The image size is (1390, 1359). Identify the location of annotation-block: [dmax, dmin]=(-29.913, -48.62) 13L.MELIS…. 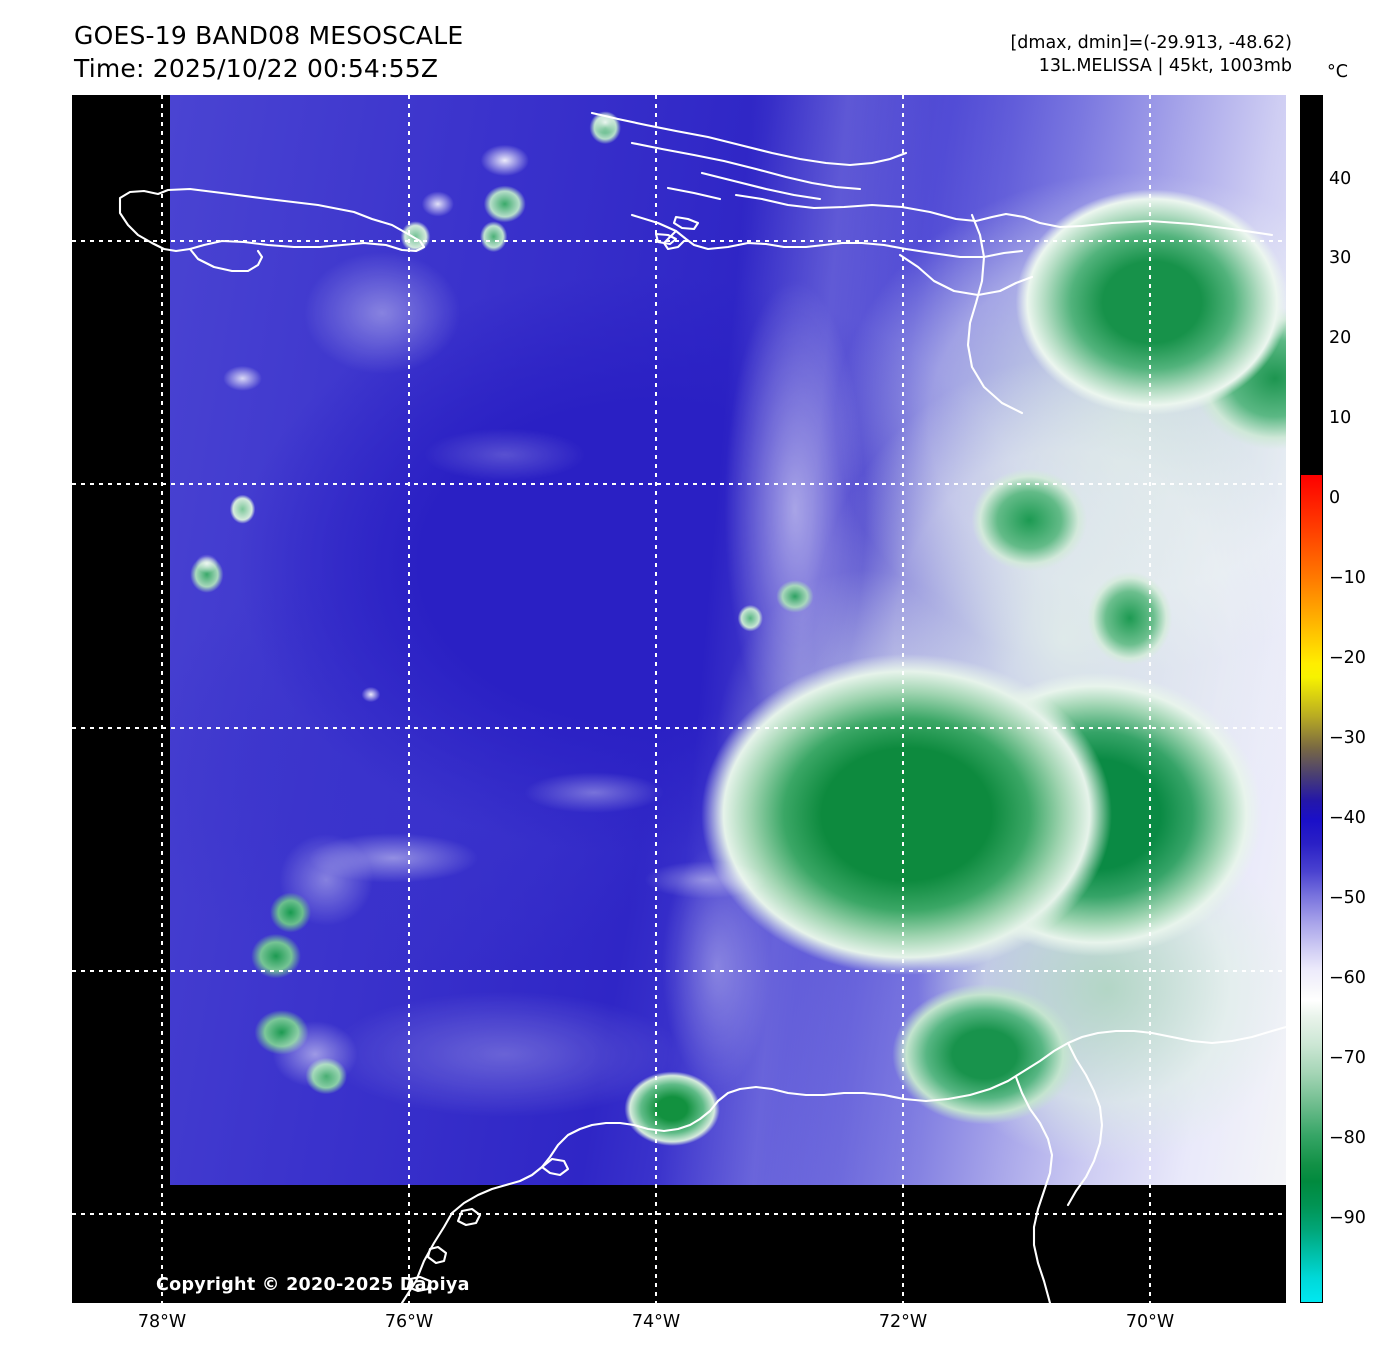
(1151, 55).